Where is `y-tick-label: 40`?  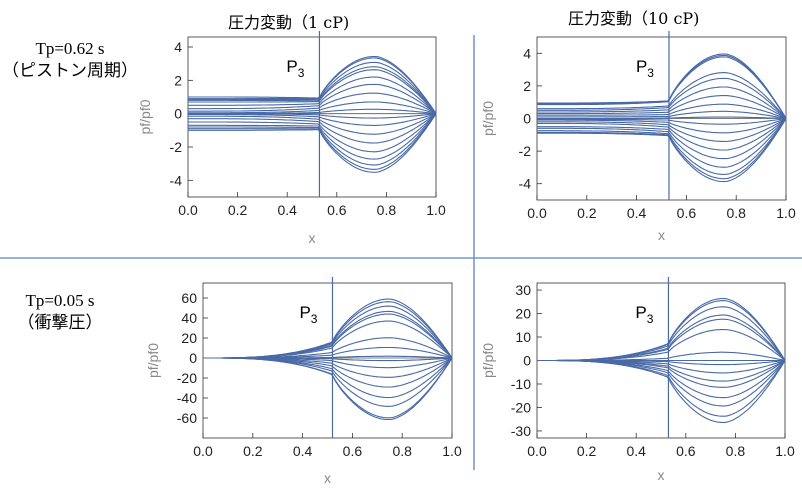
y-tick-label: 40 is located at coordinates (189, 318).